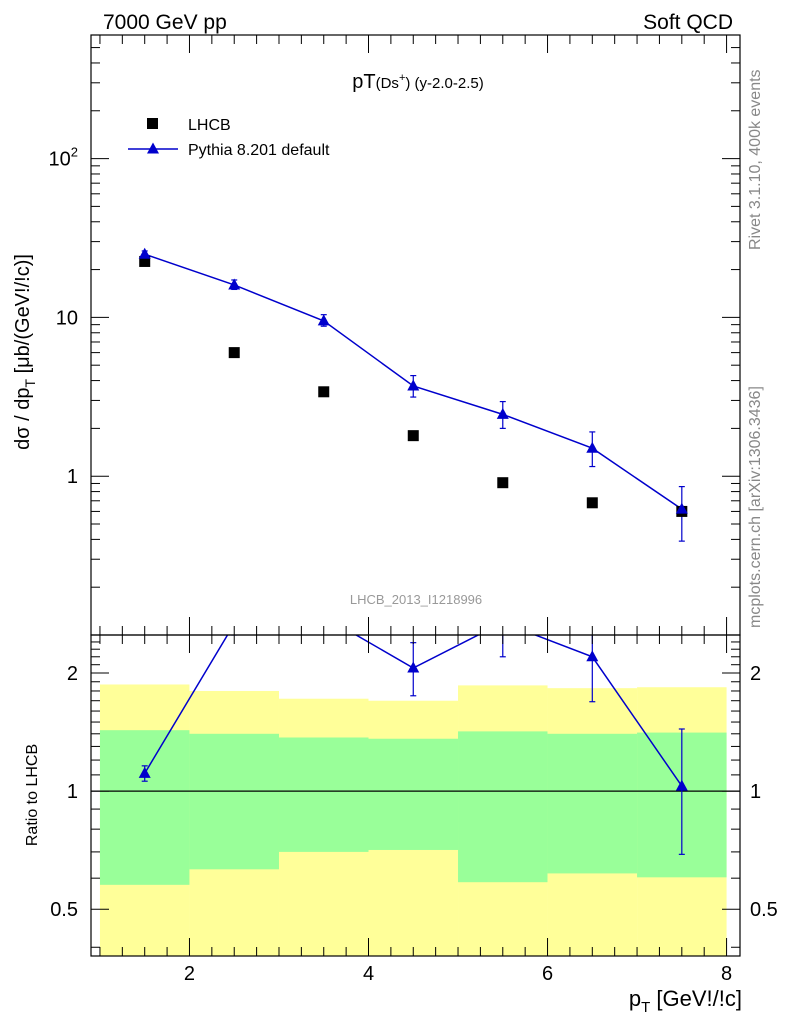 The image size is (786, 1024). Describe the element at coordinates (67, 318) in the screenshot. I see `y-tick-label: 10` at that location.